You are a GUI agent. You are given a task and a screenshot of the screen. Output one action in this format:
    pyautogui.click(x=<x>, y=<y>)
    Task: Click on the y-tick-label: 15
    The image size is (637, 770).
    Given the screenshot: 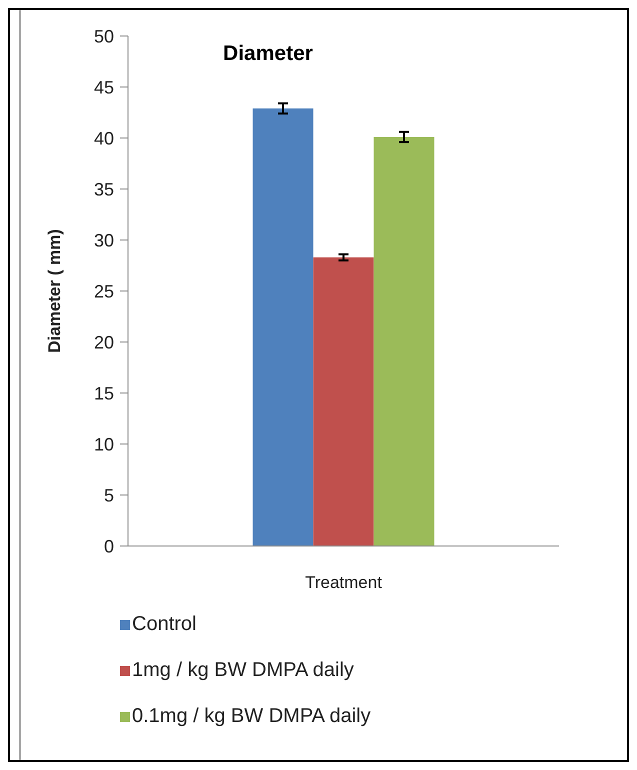 What is the action you would take?
    pyautogui.click(x=104, y=393)
    